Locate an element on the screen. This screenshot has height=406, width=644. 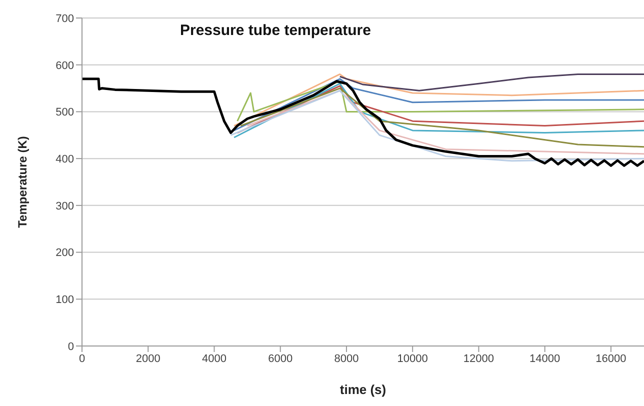
x-tick-label: 4000 is located at coordinates (214, 358).